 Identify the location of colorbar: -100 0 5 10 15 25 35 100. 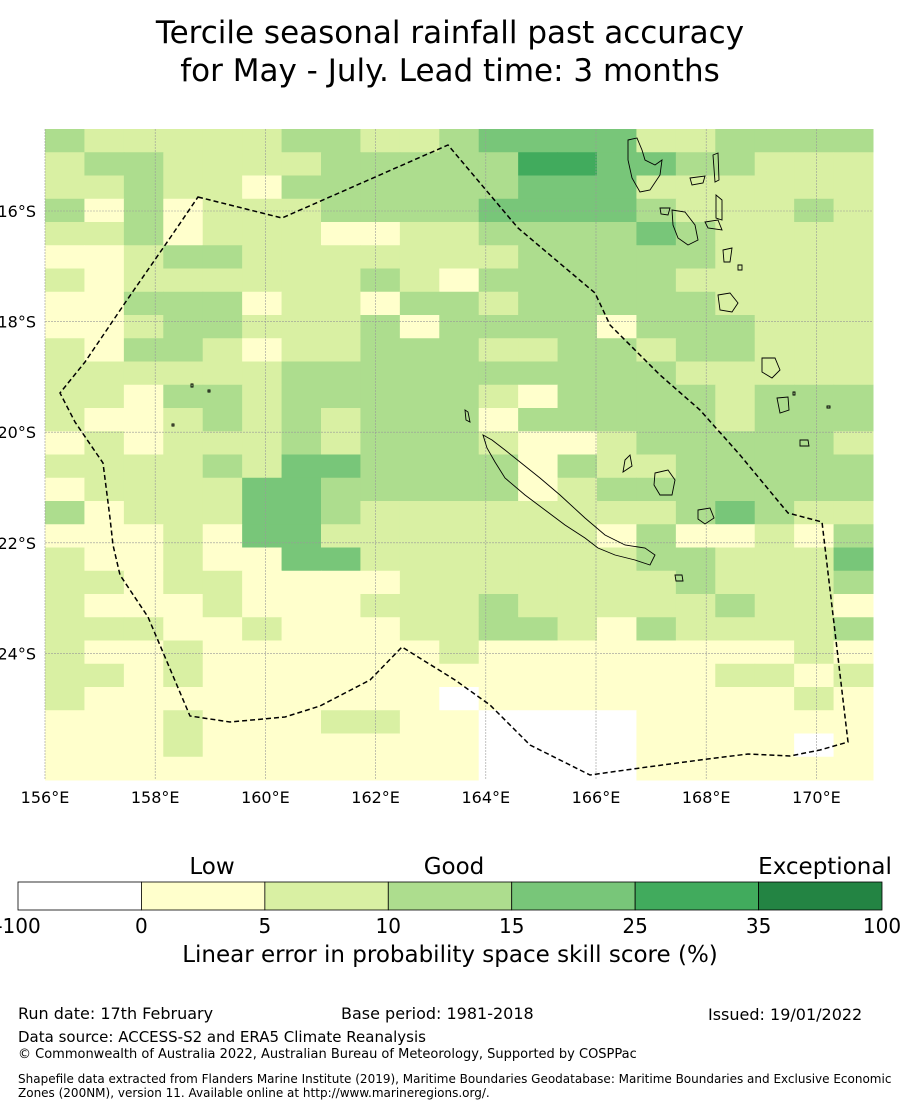
(450, 909).